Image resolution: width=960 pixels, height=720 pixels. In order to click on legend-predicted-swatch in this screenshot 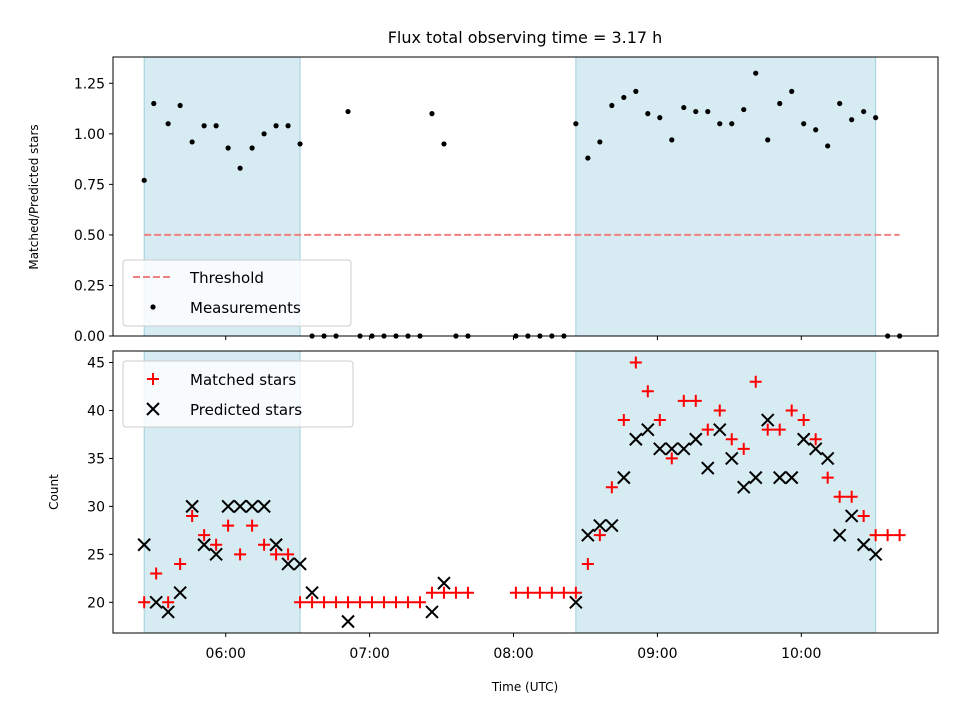, I will do `click(153, 409)`.